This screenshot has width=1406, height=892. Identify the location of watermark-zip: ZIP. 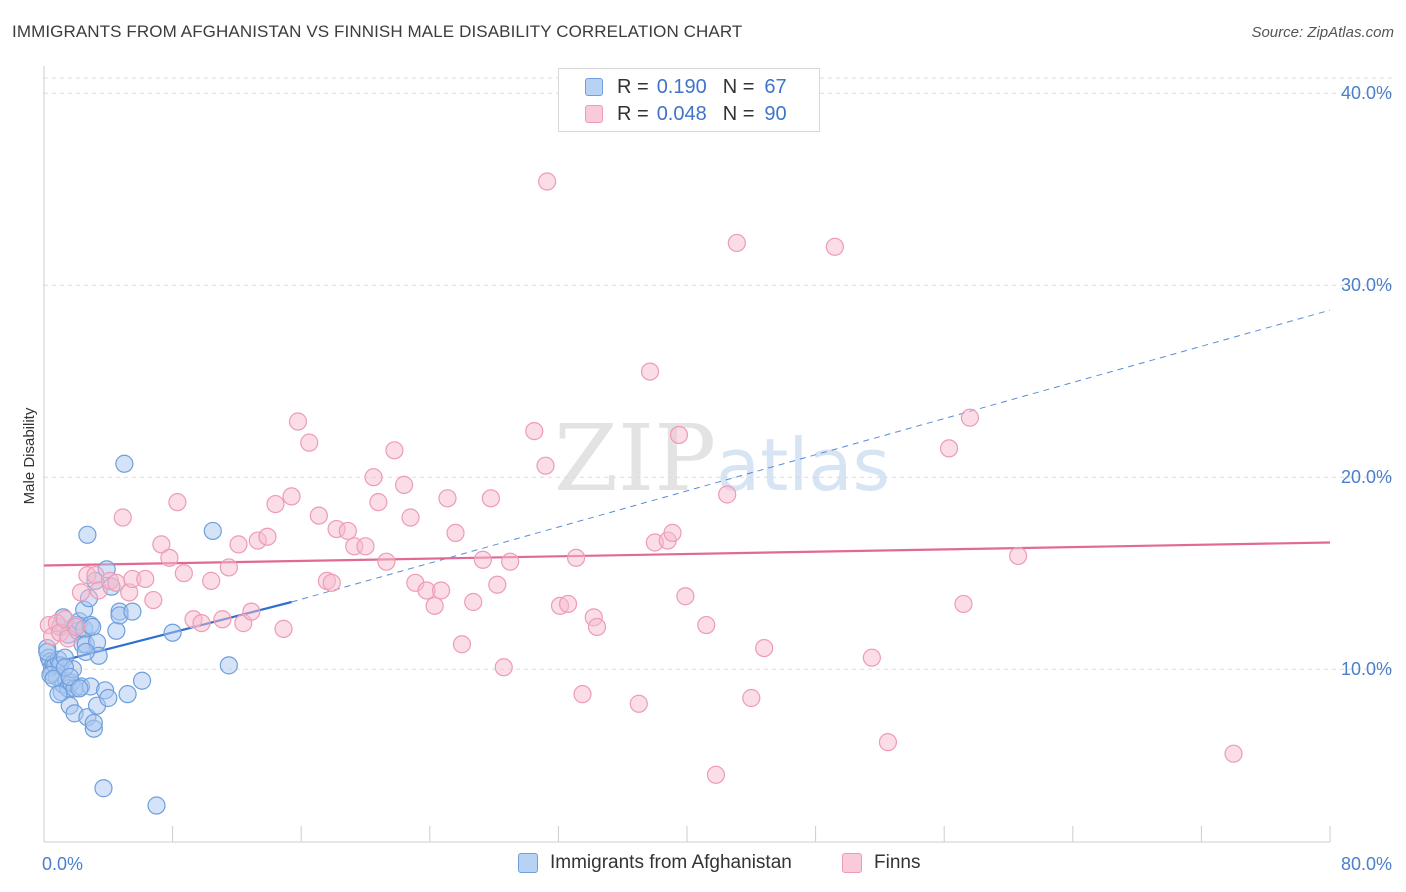
(635, 458).